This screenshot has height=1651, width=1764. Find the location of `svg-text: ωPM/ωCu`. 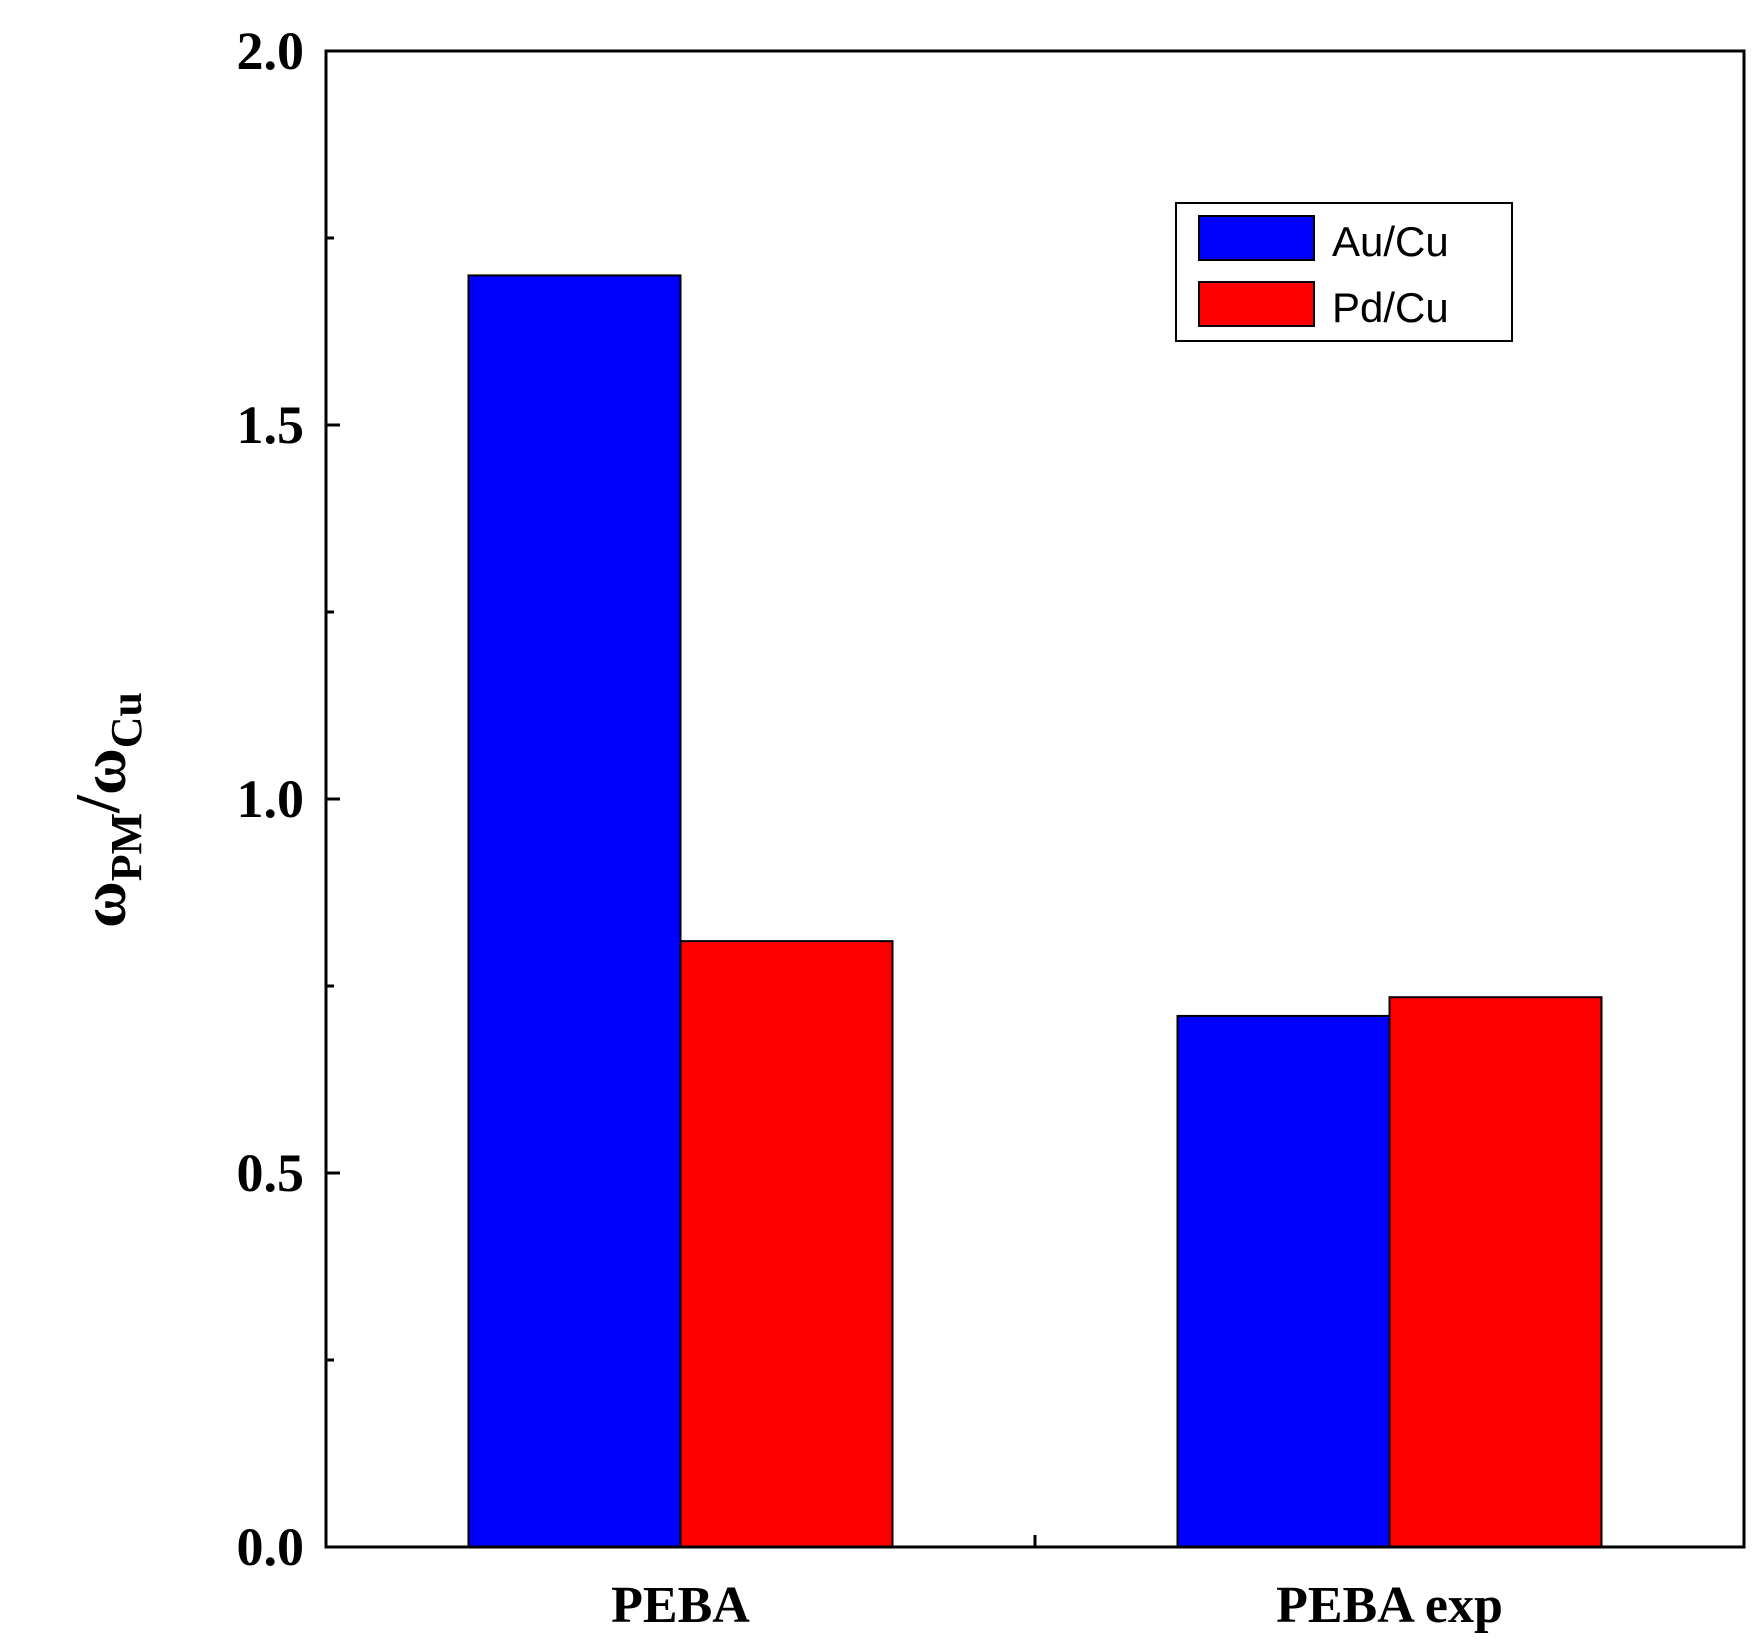

svg-text: ωPM/ωCu is located at coordinates (106, 810).